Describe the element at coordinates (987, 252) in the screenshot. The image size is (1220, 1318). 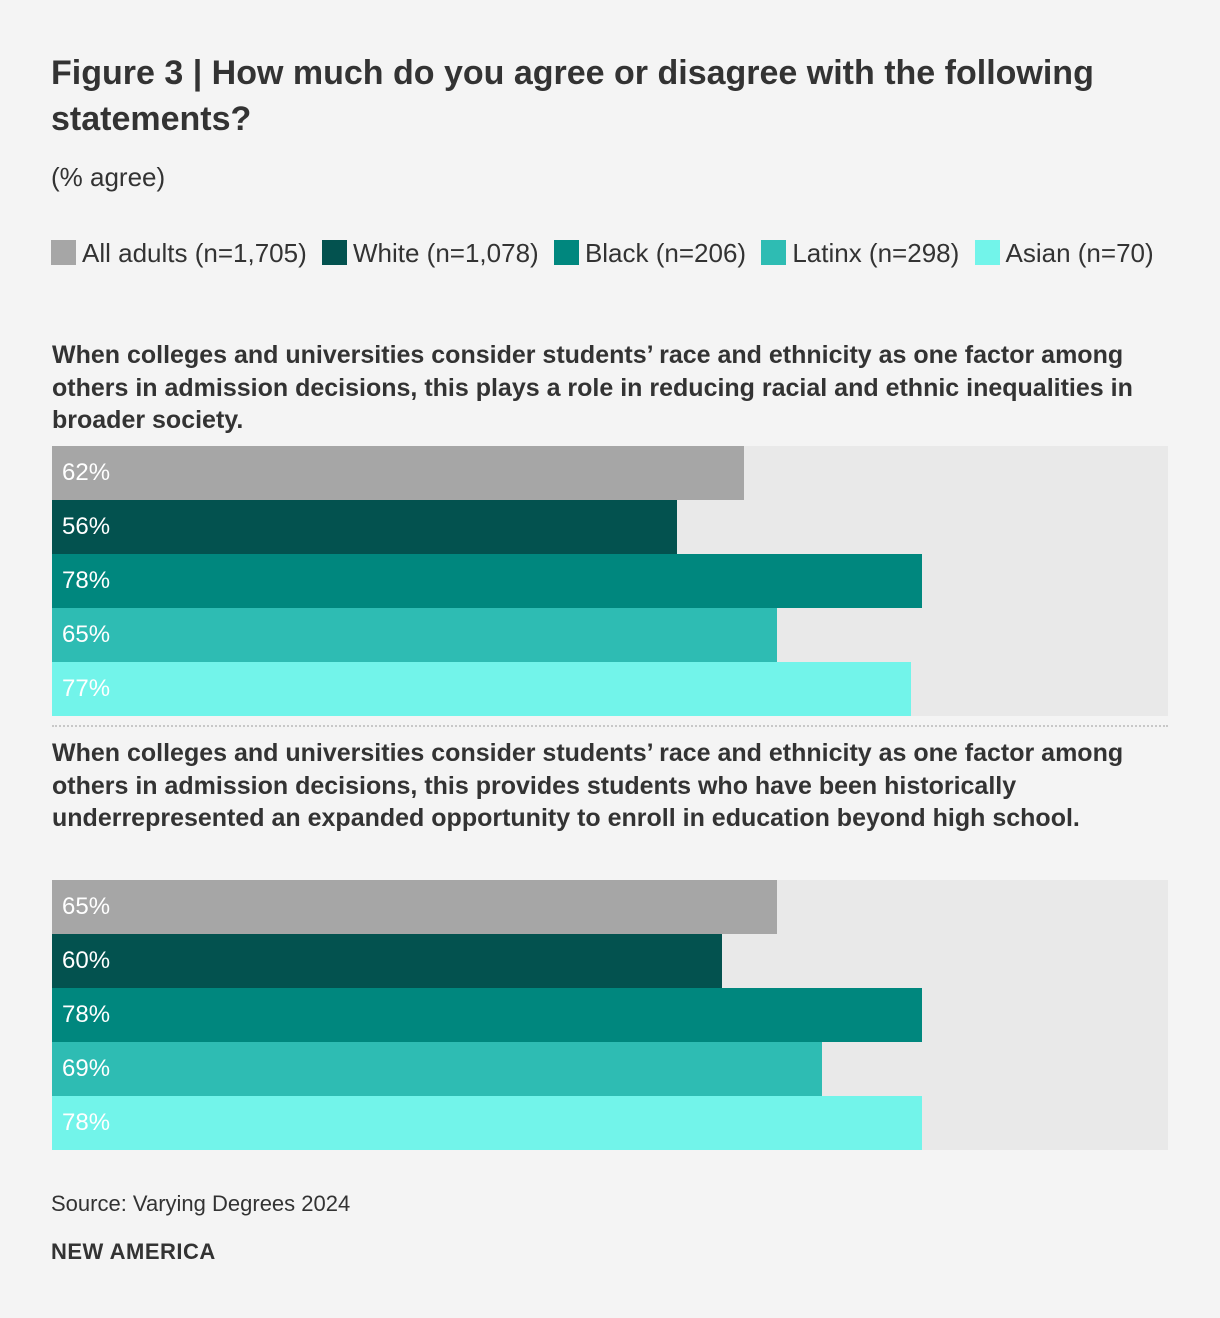
I see `legend-swatch-asian` at that location.